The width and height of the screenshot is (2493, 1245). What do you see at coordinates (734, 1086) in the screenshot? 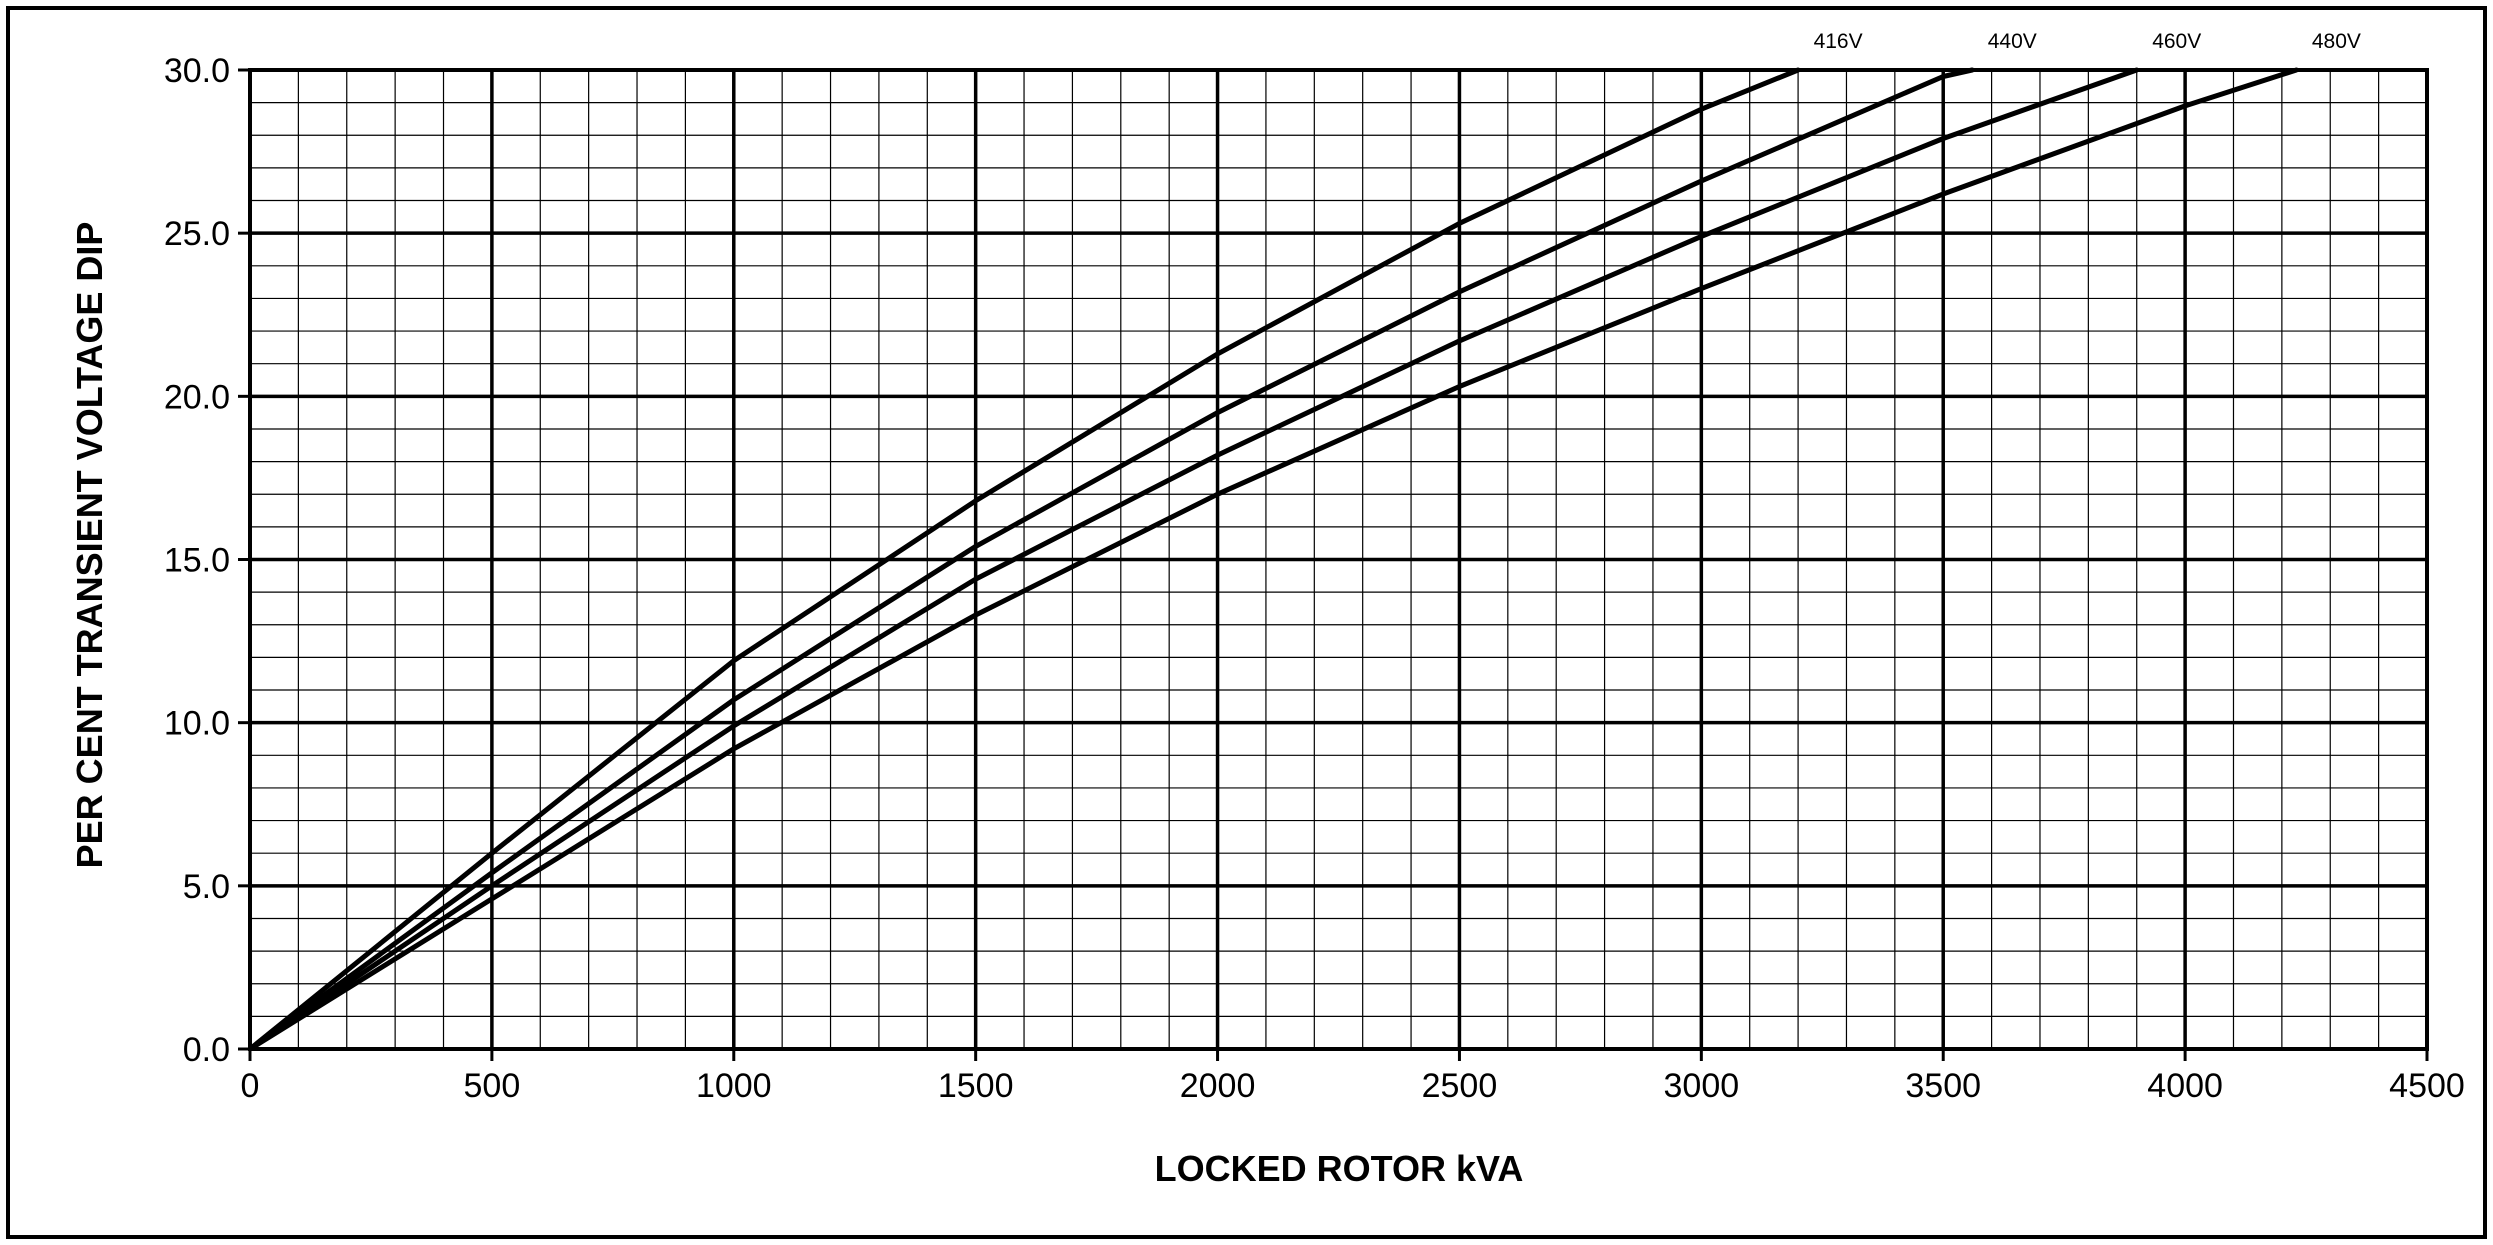
I see `x-tick-label: 1000` at bounding box center [734, 1086].